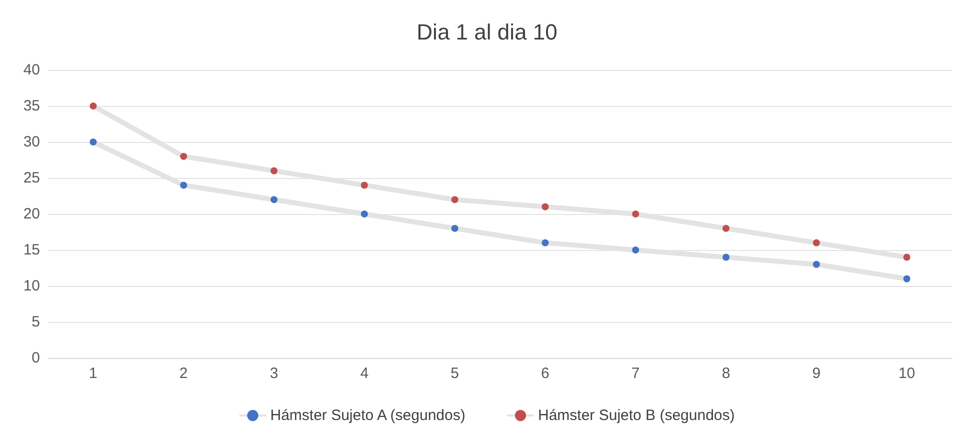  What do you see at coordinates (31, 70) in the screenshot?
I see `y-tick-label: 40` at bounding box center [31, 70].